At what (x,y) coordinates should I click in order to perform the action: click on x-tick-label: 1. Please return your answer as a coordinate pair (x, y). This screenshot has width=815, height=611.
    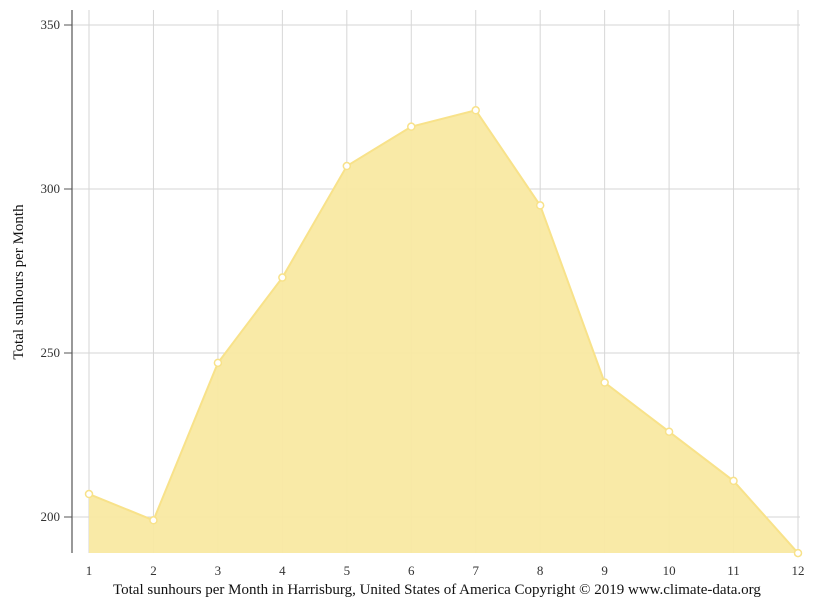
    Looking at the image, I should click on (89, 570).